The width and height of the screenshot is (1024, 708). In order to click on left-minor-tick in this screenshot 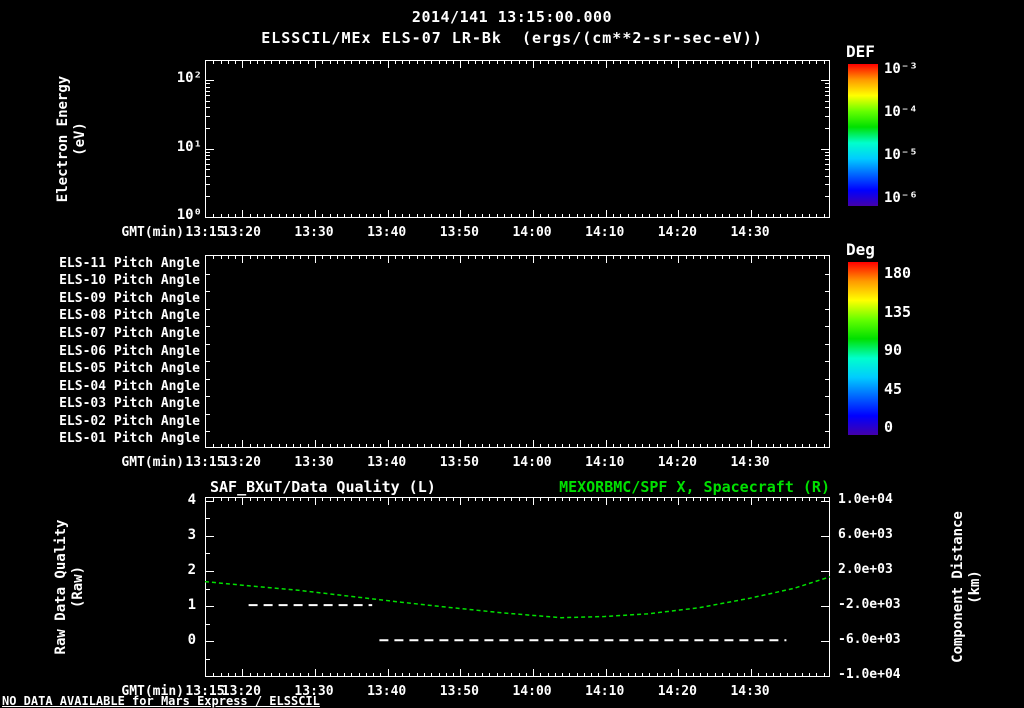, I will do `click(208, 659)`.